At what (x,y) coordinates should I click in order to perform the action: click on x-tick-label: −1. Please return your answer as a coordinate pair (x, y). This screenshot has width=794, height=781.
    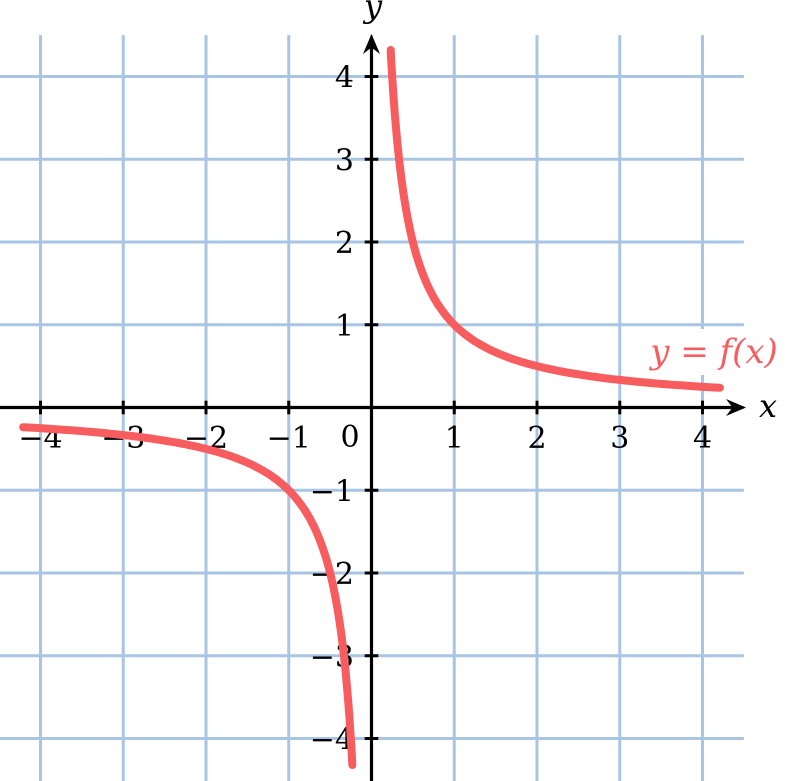
    Looking at the image, I should click on (289, 438).